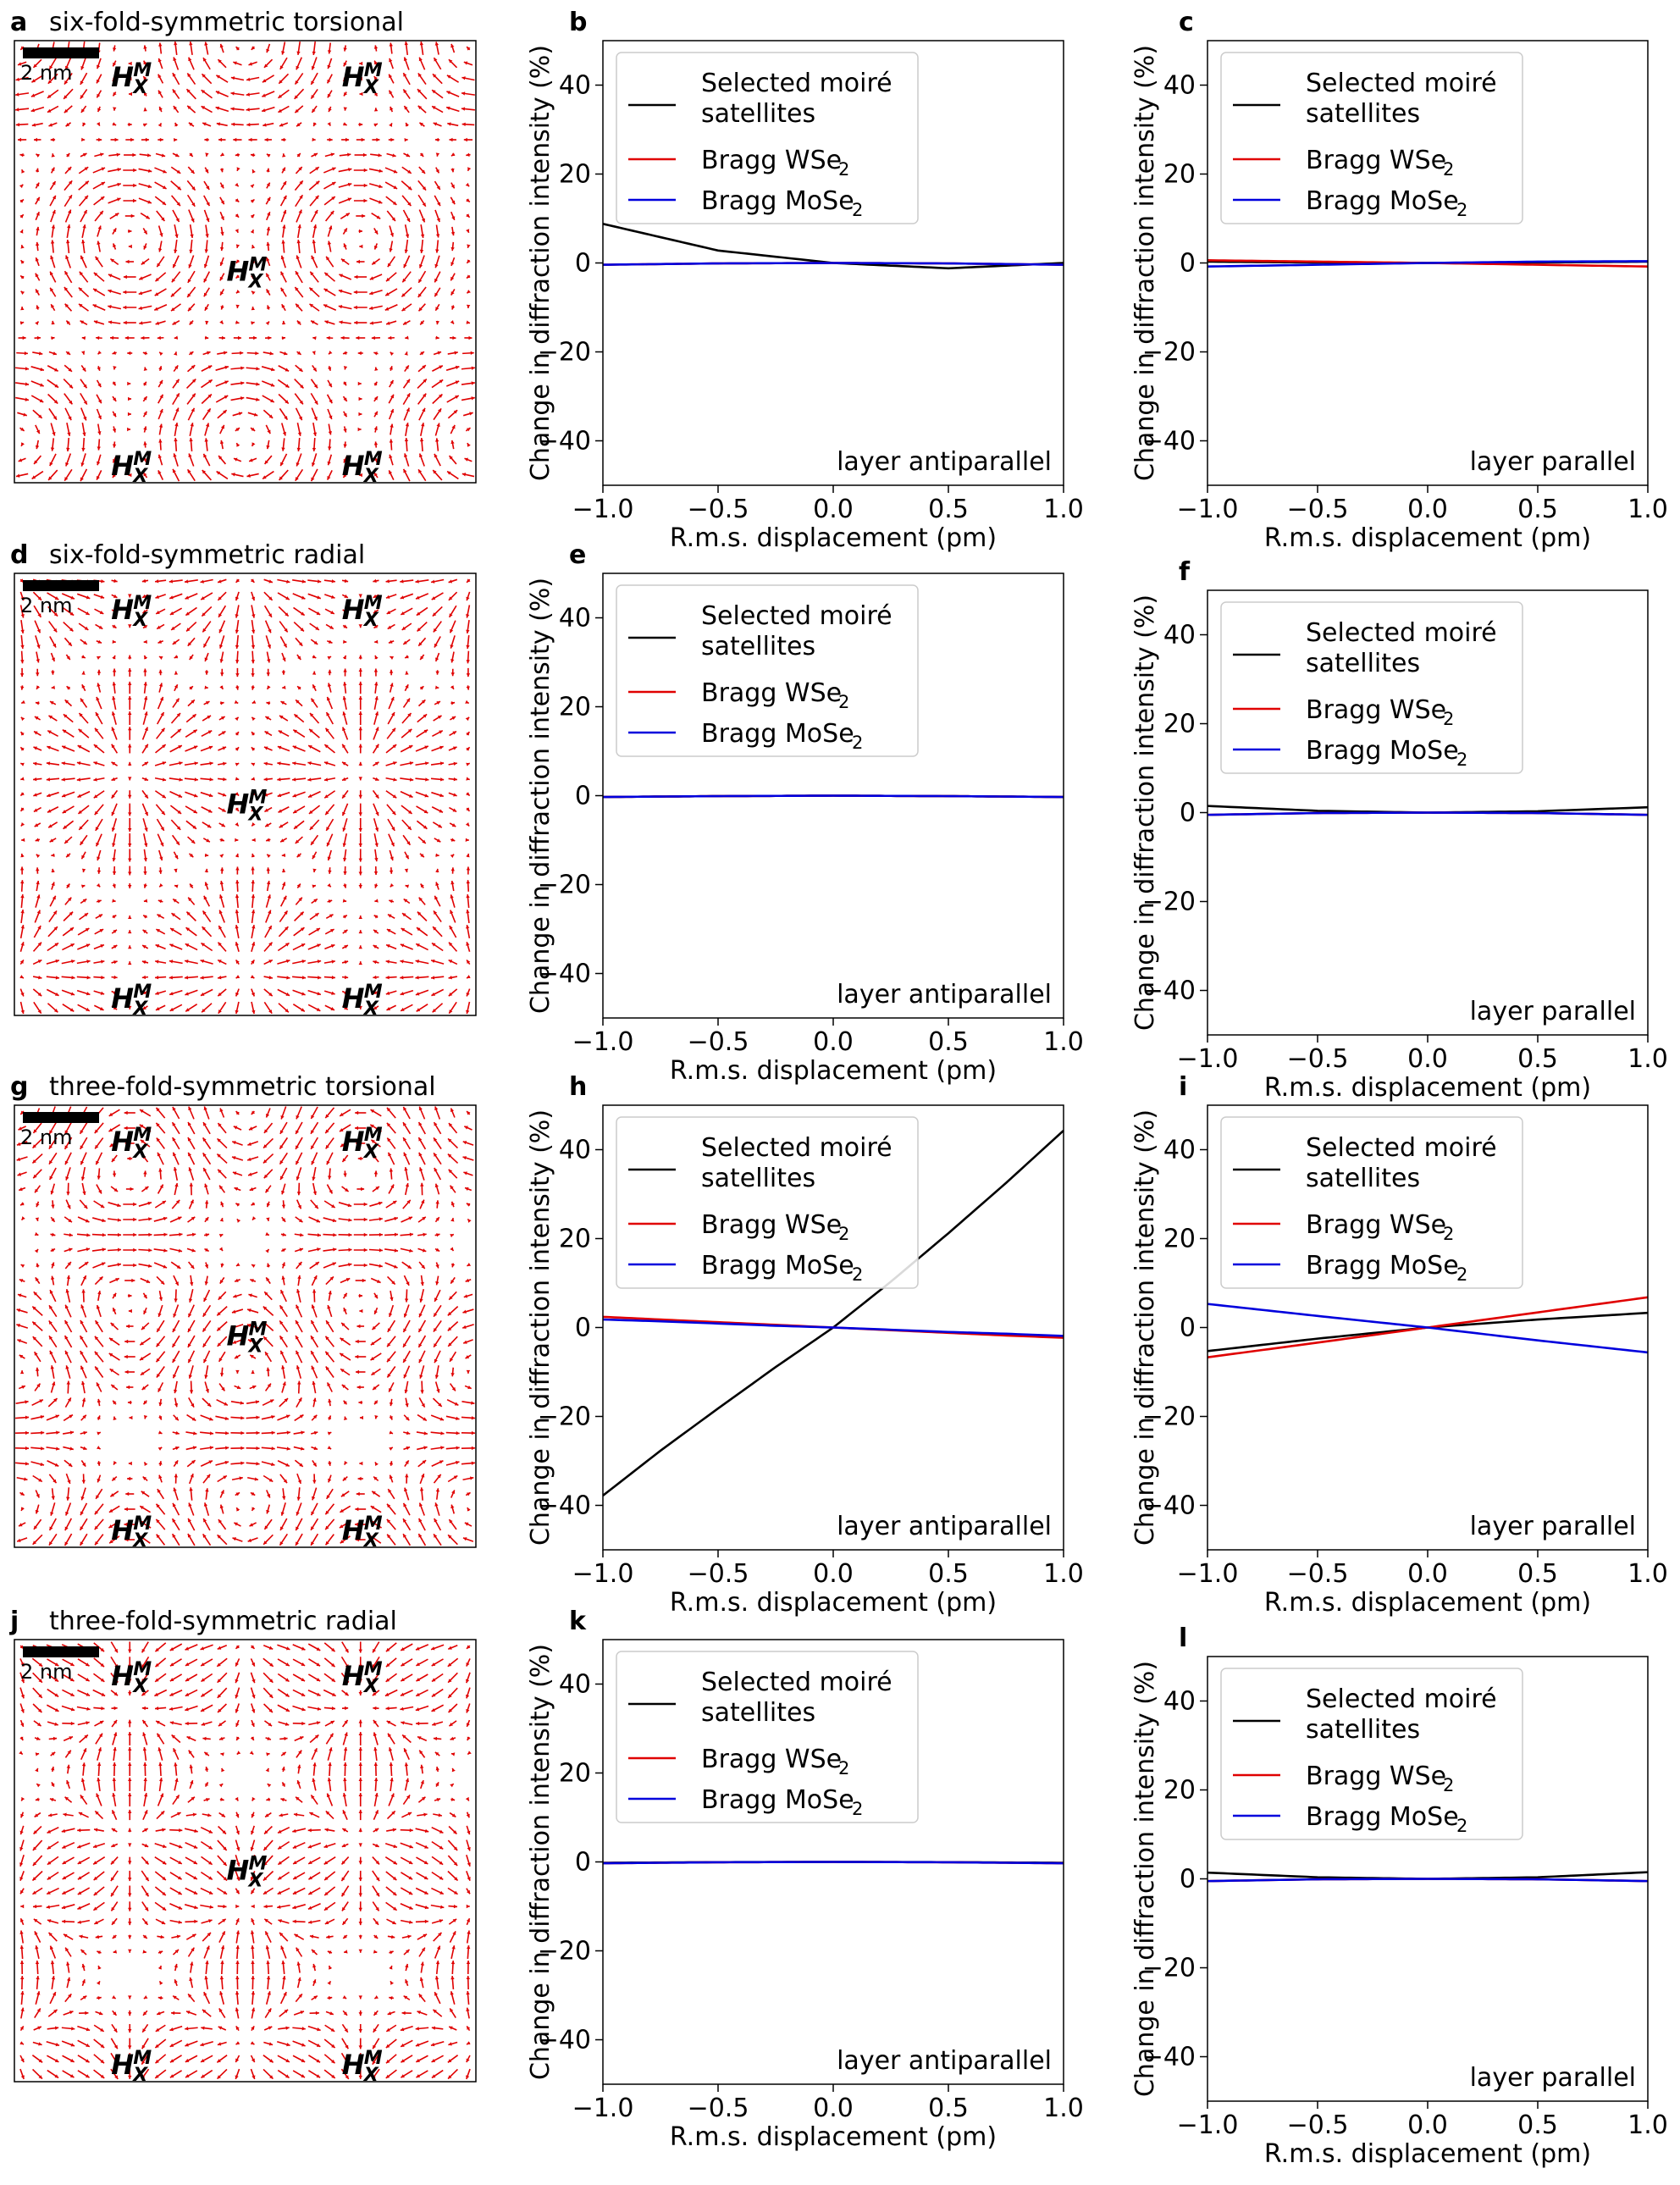  What do you see at coordinates (258, 797) in the screenshot?
I see `site-label-sup: M` at bounding box center [258, 797].